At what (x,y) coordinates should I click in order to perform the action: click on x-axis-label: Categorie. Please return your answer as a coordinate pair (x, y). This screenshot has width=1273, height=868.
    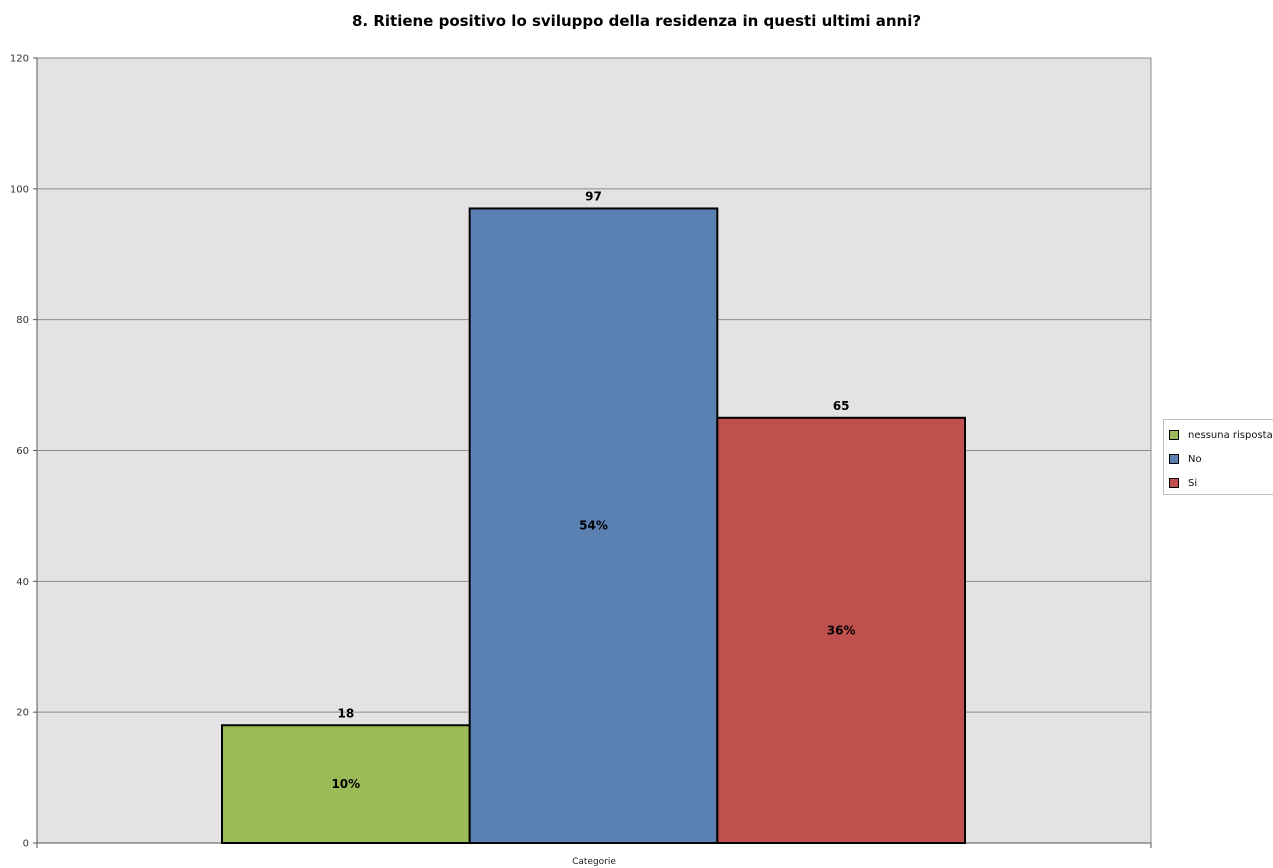
    Looking at the image, I should click on (594, 862).